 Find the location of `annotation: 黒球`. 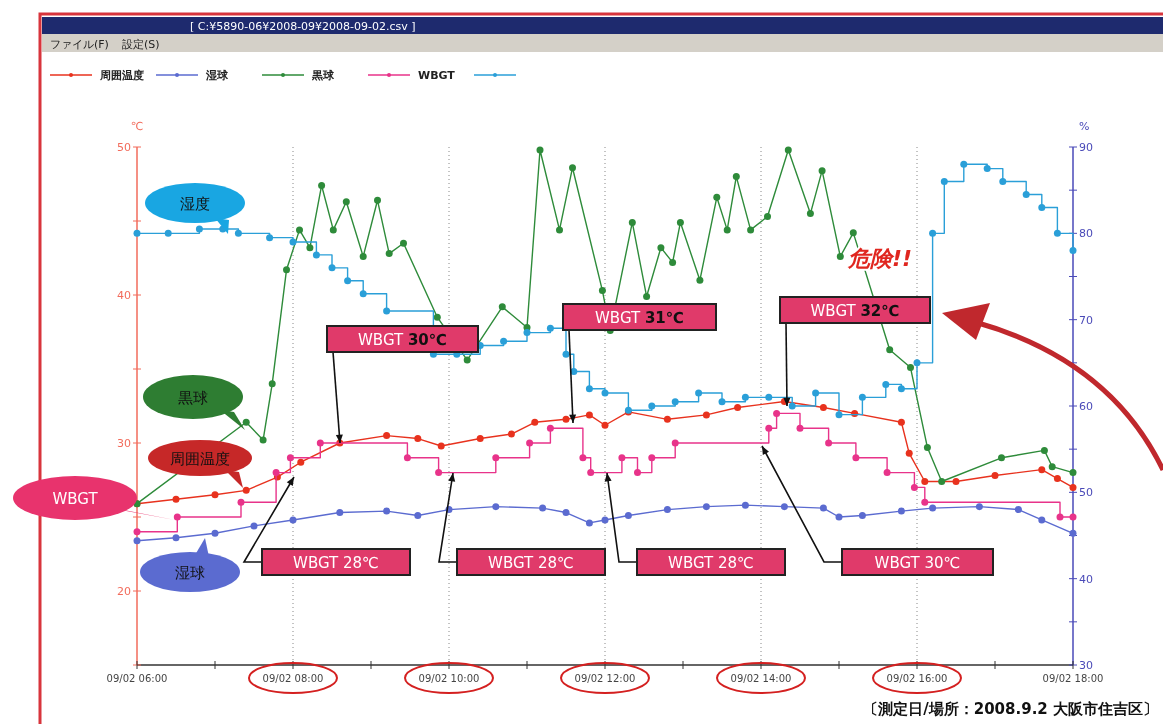

annotation: 黒球 is located at coordinates (193, 398).